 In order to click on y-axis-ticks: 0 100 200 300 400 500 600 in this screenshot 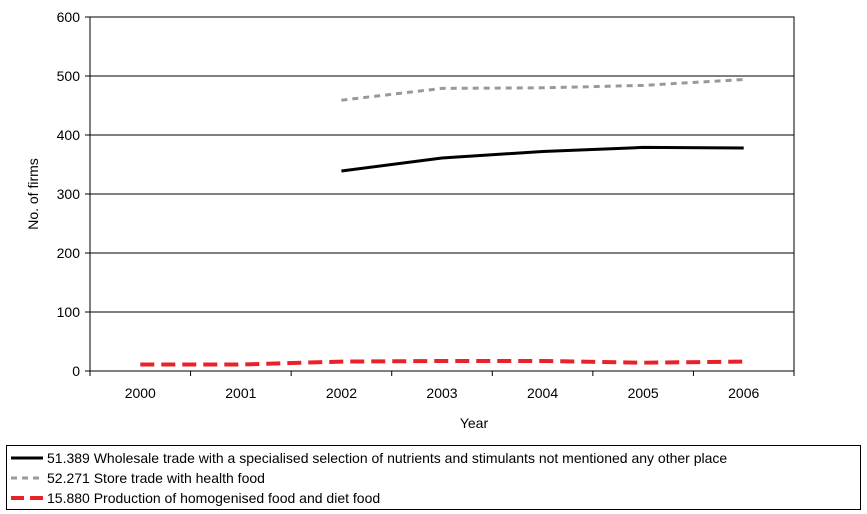, I will do `click(73, 194)`.